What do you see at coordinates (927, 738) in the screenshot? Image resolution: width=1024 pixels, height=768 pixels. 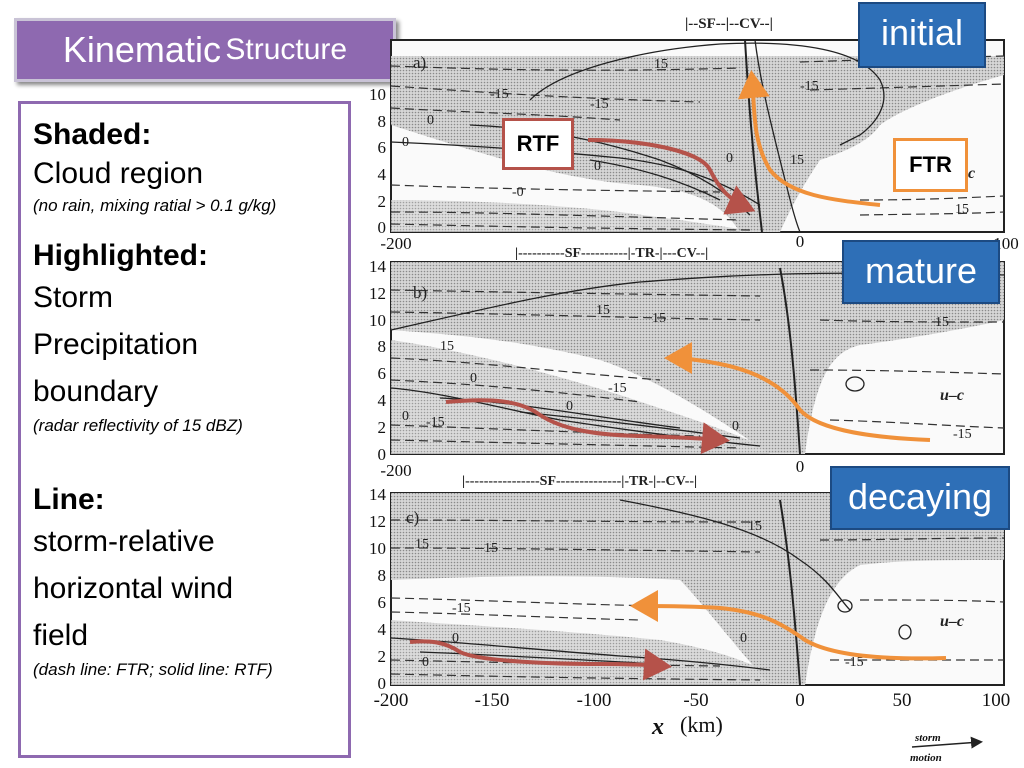 I see `storm-motion-line1: storm` at bounding box center [927, 738].